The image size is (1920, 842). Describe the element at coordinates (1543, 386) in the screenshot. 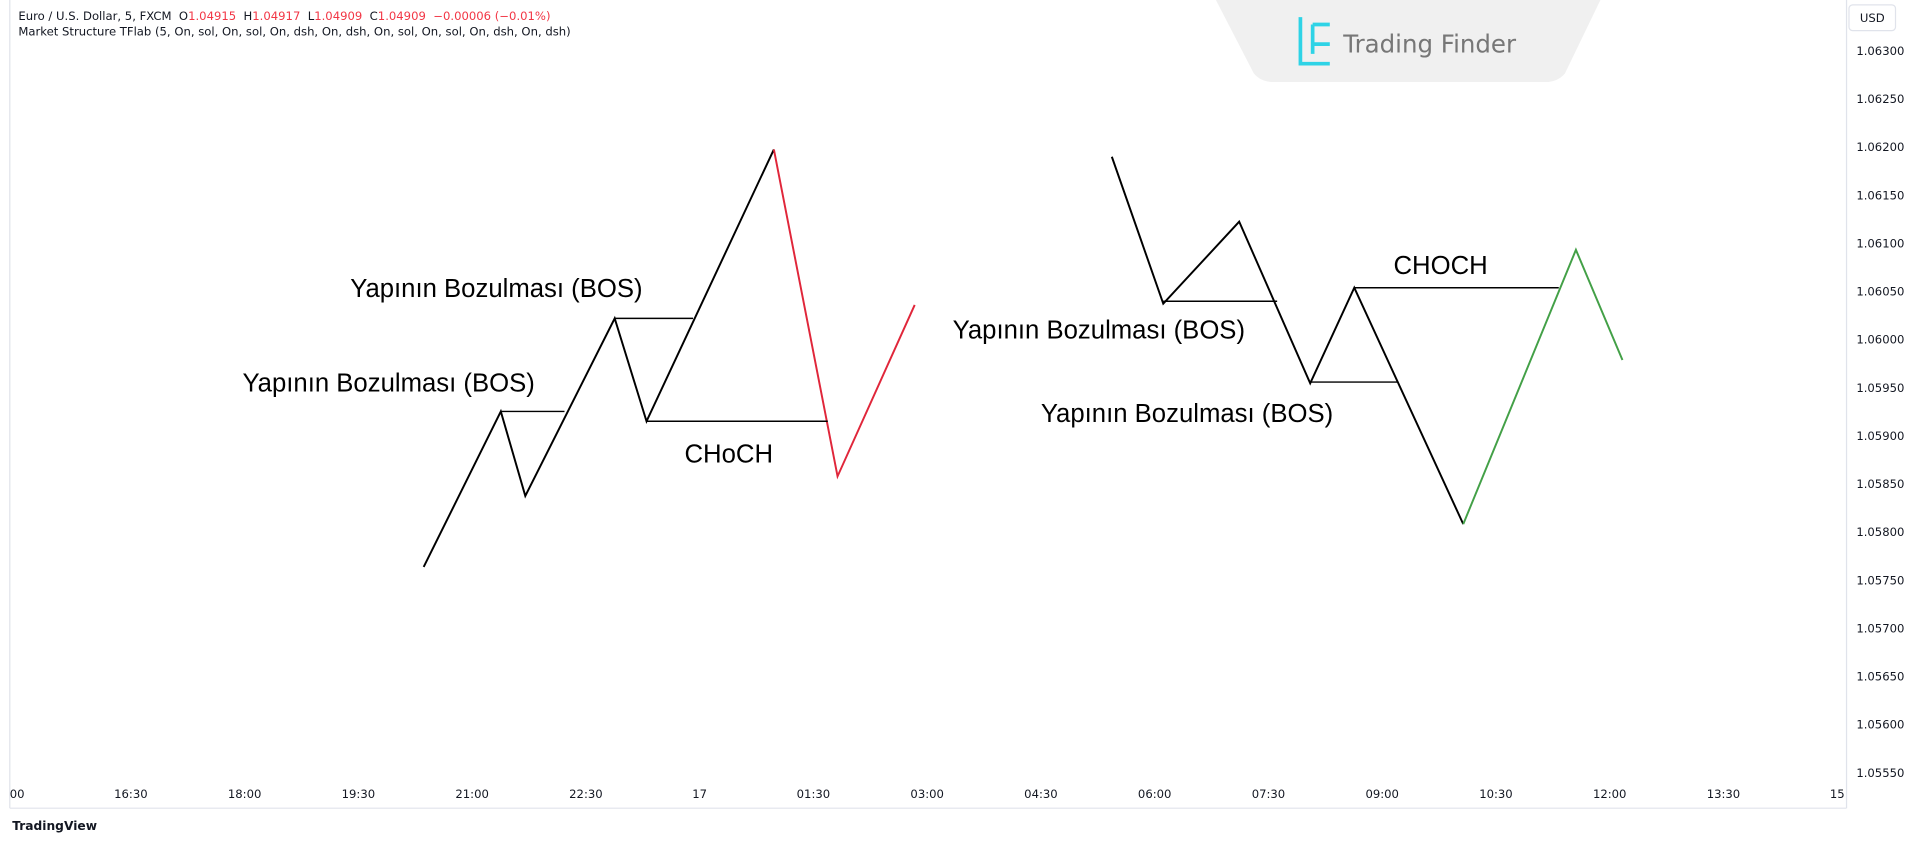

I see `zigzag-bull` at that location.